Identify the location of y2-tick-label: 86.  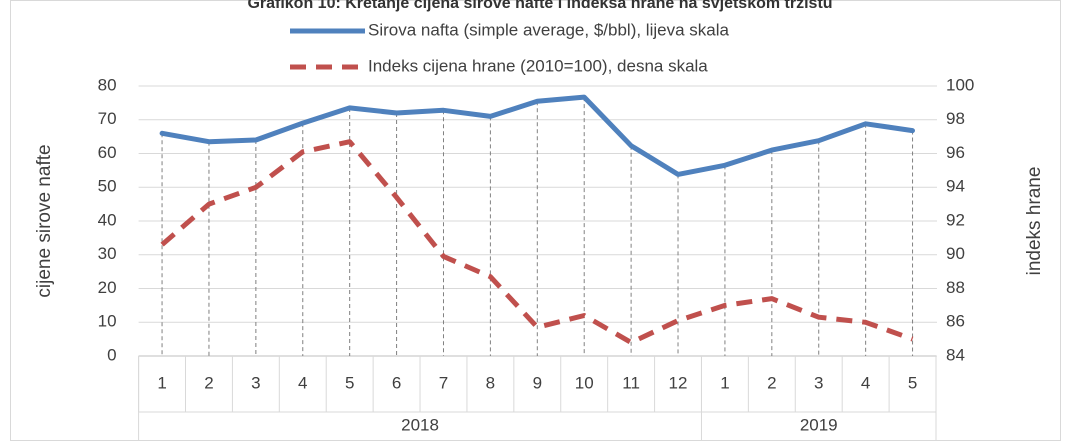
(955, 321).